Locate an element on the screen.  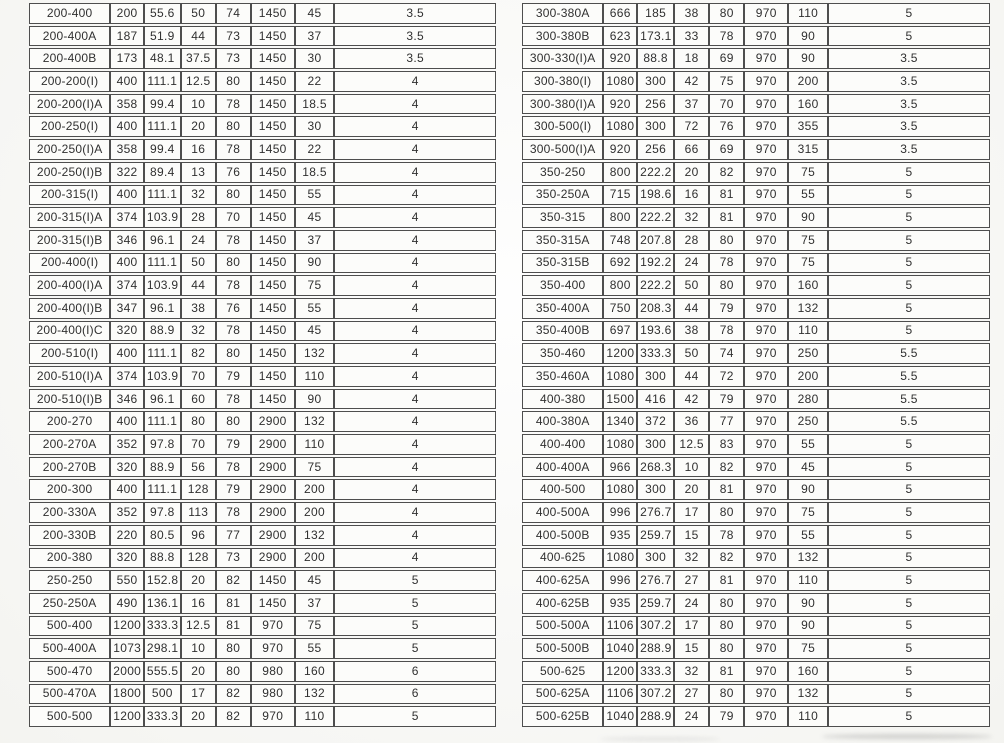
table-row: 200-300 400 111.1 128 79 2900 200 4 is located at coordinates (262, 490).